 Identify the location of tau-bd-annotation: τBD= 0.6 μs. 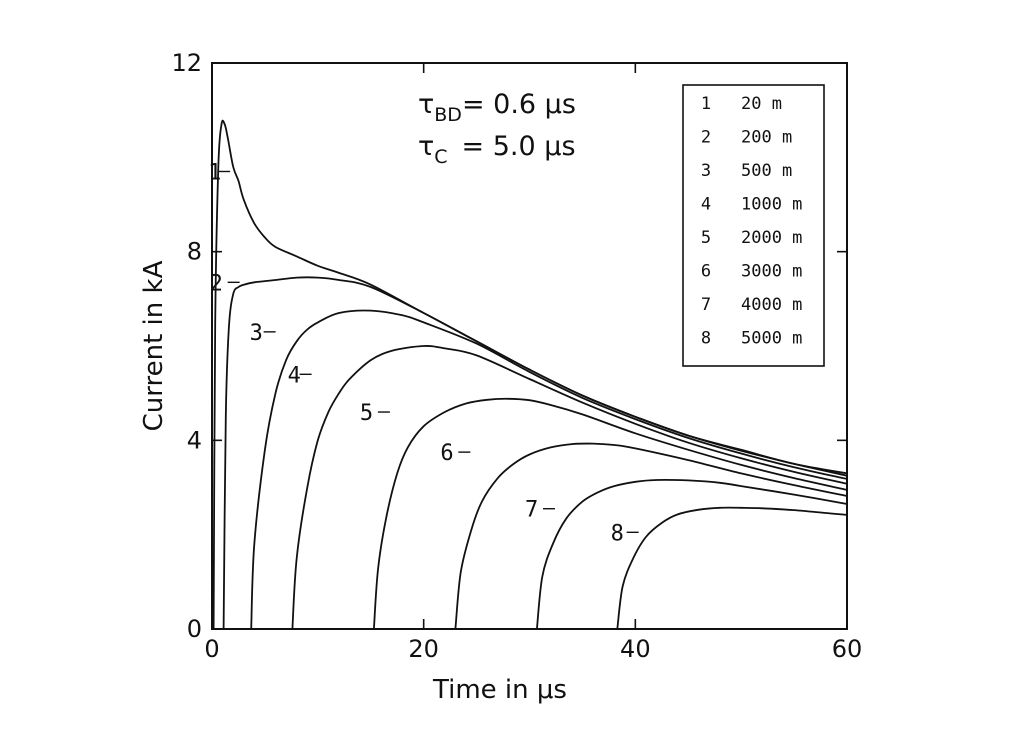
(497, 107).